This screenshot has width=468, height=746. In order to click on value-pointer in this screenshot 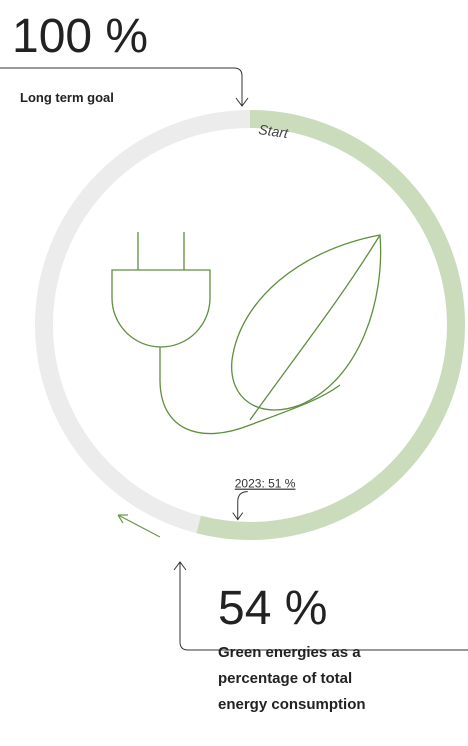, I will do `click(320, 606)`.